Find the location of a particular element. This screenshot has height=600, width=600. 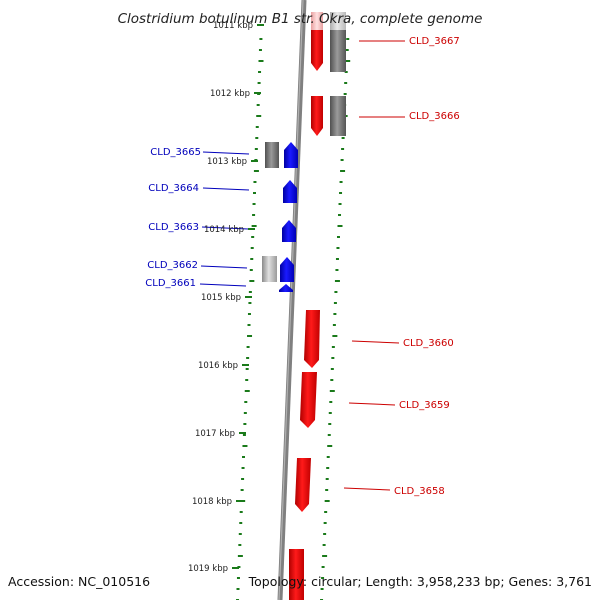

genome-backbone-highlight is located at coordinates (291, 300).